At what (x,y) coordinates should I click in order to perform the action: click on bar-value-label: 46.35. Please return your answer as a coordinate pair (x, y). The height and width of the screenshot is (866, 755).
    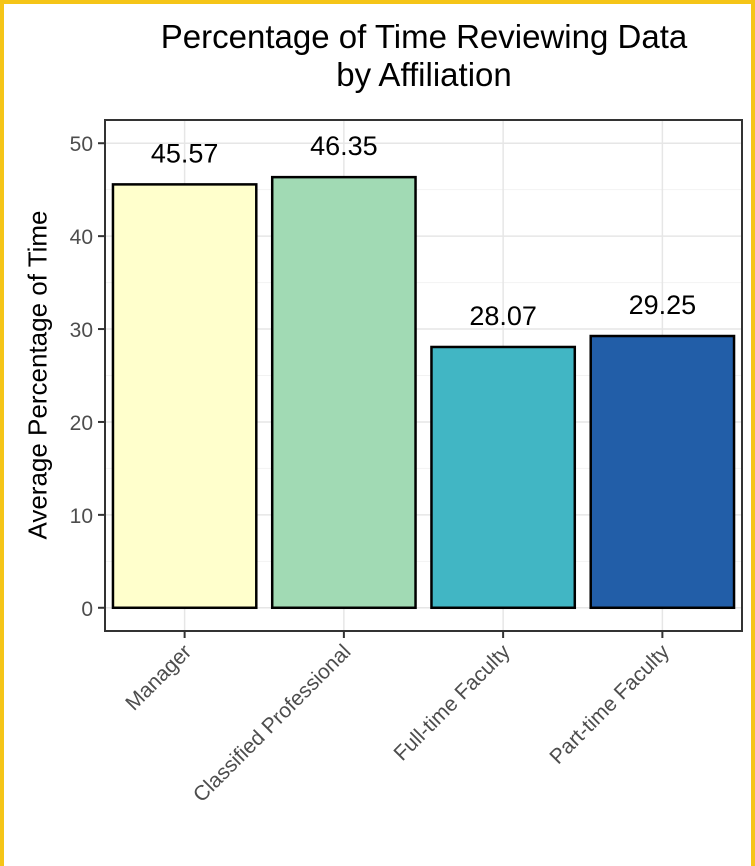
    Looking at the image, I should click on (344, 146).